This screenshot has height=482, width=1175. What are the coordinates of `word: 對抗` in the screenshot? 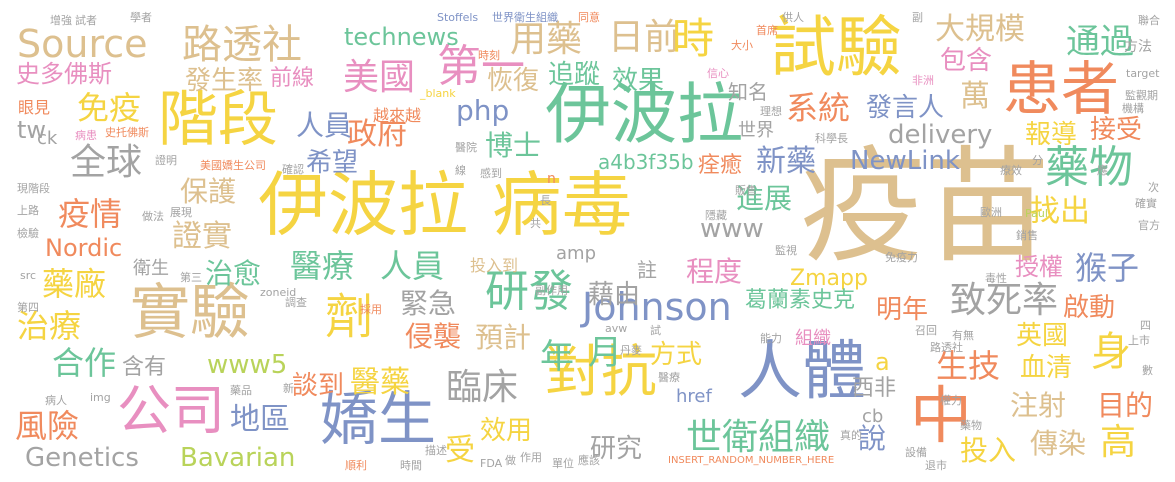 It's located at (601, 372).